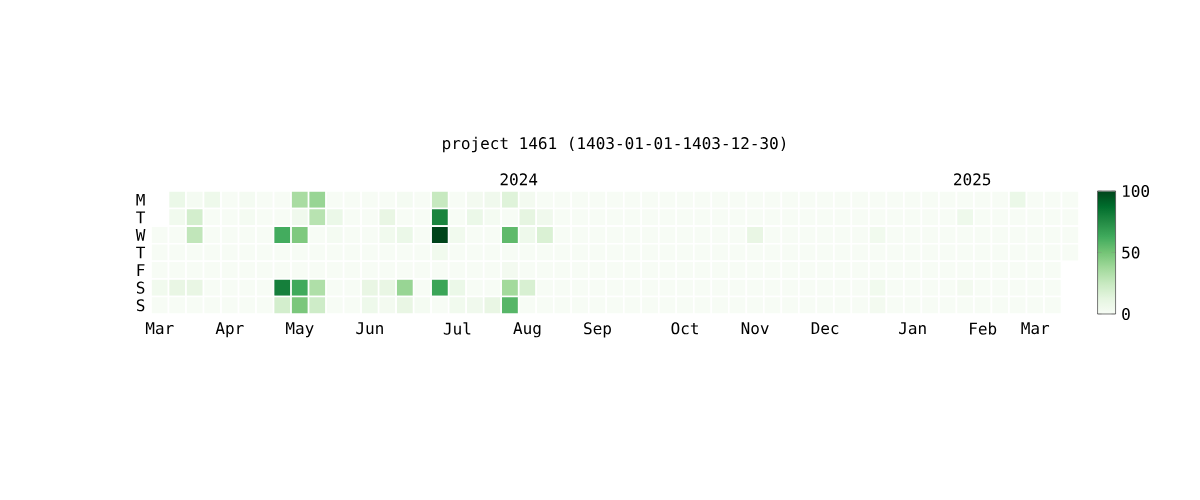  Describe the element at coordinates (369, 328) in the screenshot. I see `x-tick-label: Jun` at that location.